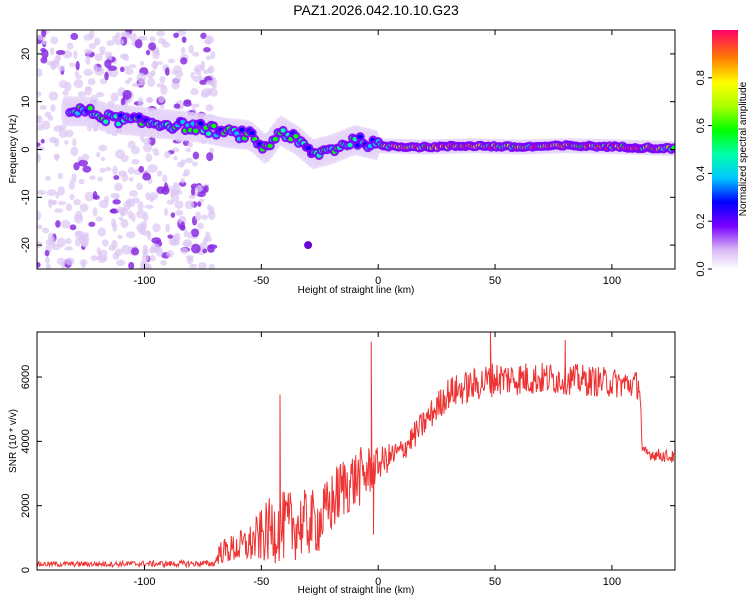  I want to click on snr-xtick-label: -50, so click(261, 582).